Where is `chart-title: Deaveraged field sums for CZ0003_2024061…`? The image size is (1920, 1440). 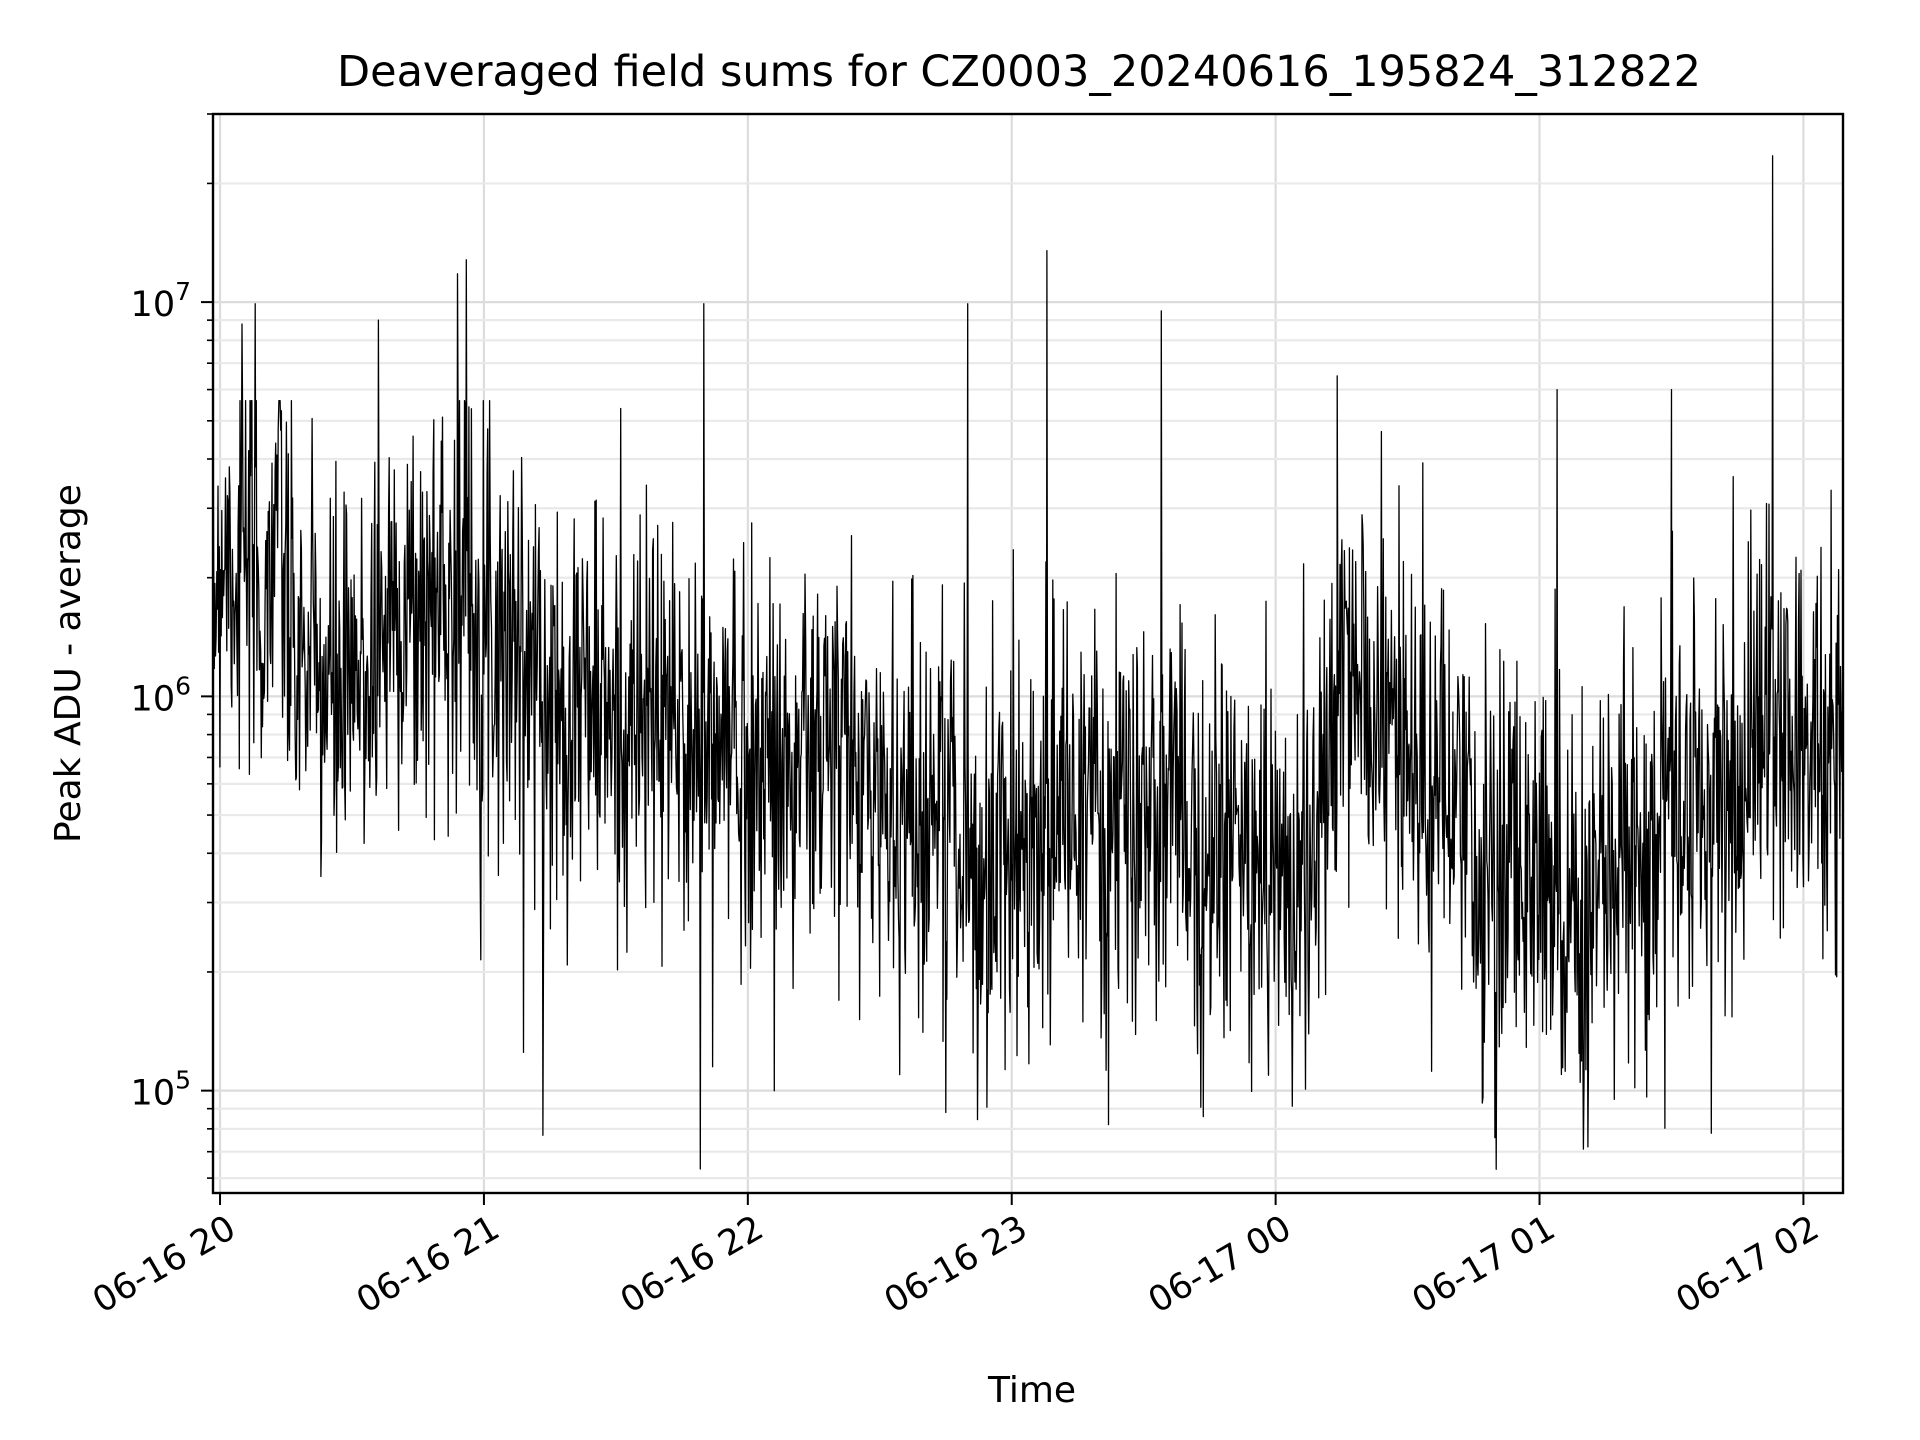
chart-title: Deaveraged field sums for CZ0003_2024061… is located at coordinates (1019, 72).